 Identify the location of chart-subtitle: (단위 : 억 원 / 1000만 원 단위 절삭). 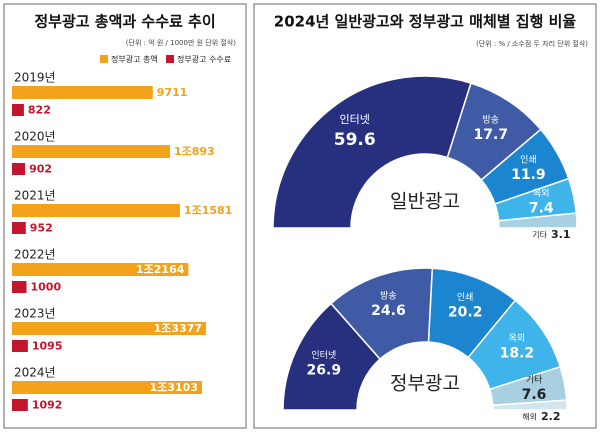
(181, 42).